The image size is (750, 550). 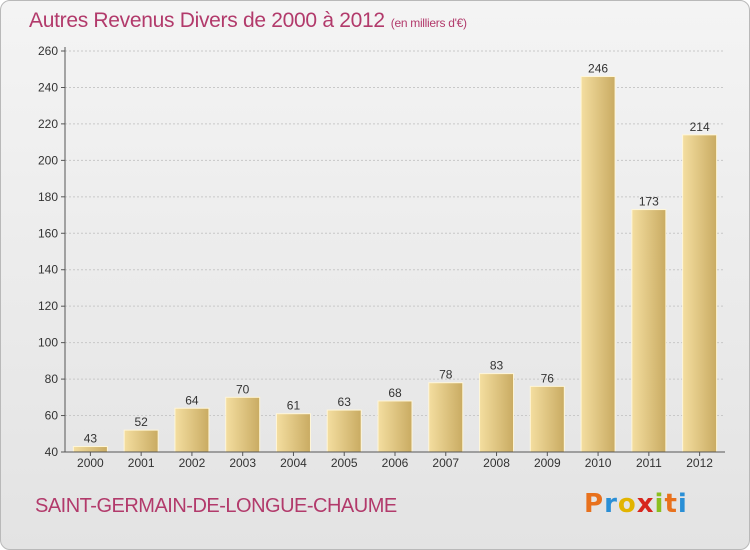 What do you see at coordinates (52, 379) in the screenshot?
I see `y-tick-label: 80` at bounding box center [52, 379].